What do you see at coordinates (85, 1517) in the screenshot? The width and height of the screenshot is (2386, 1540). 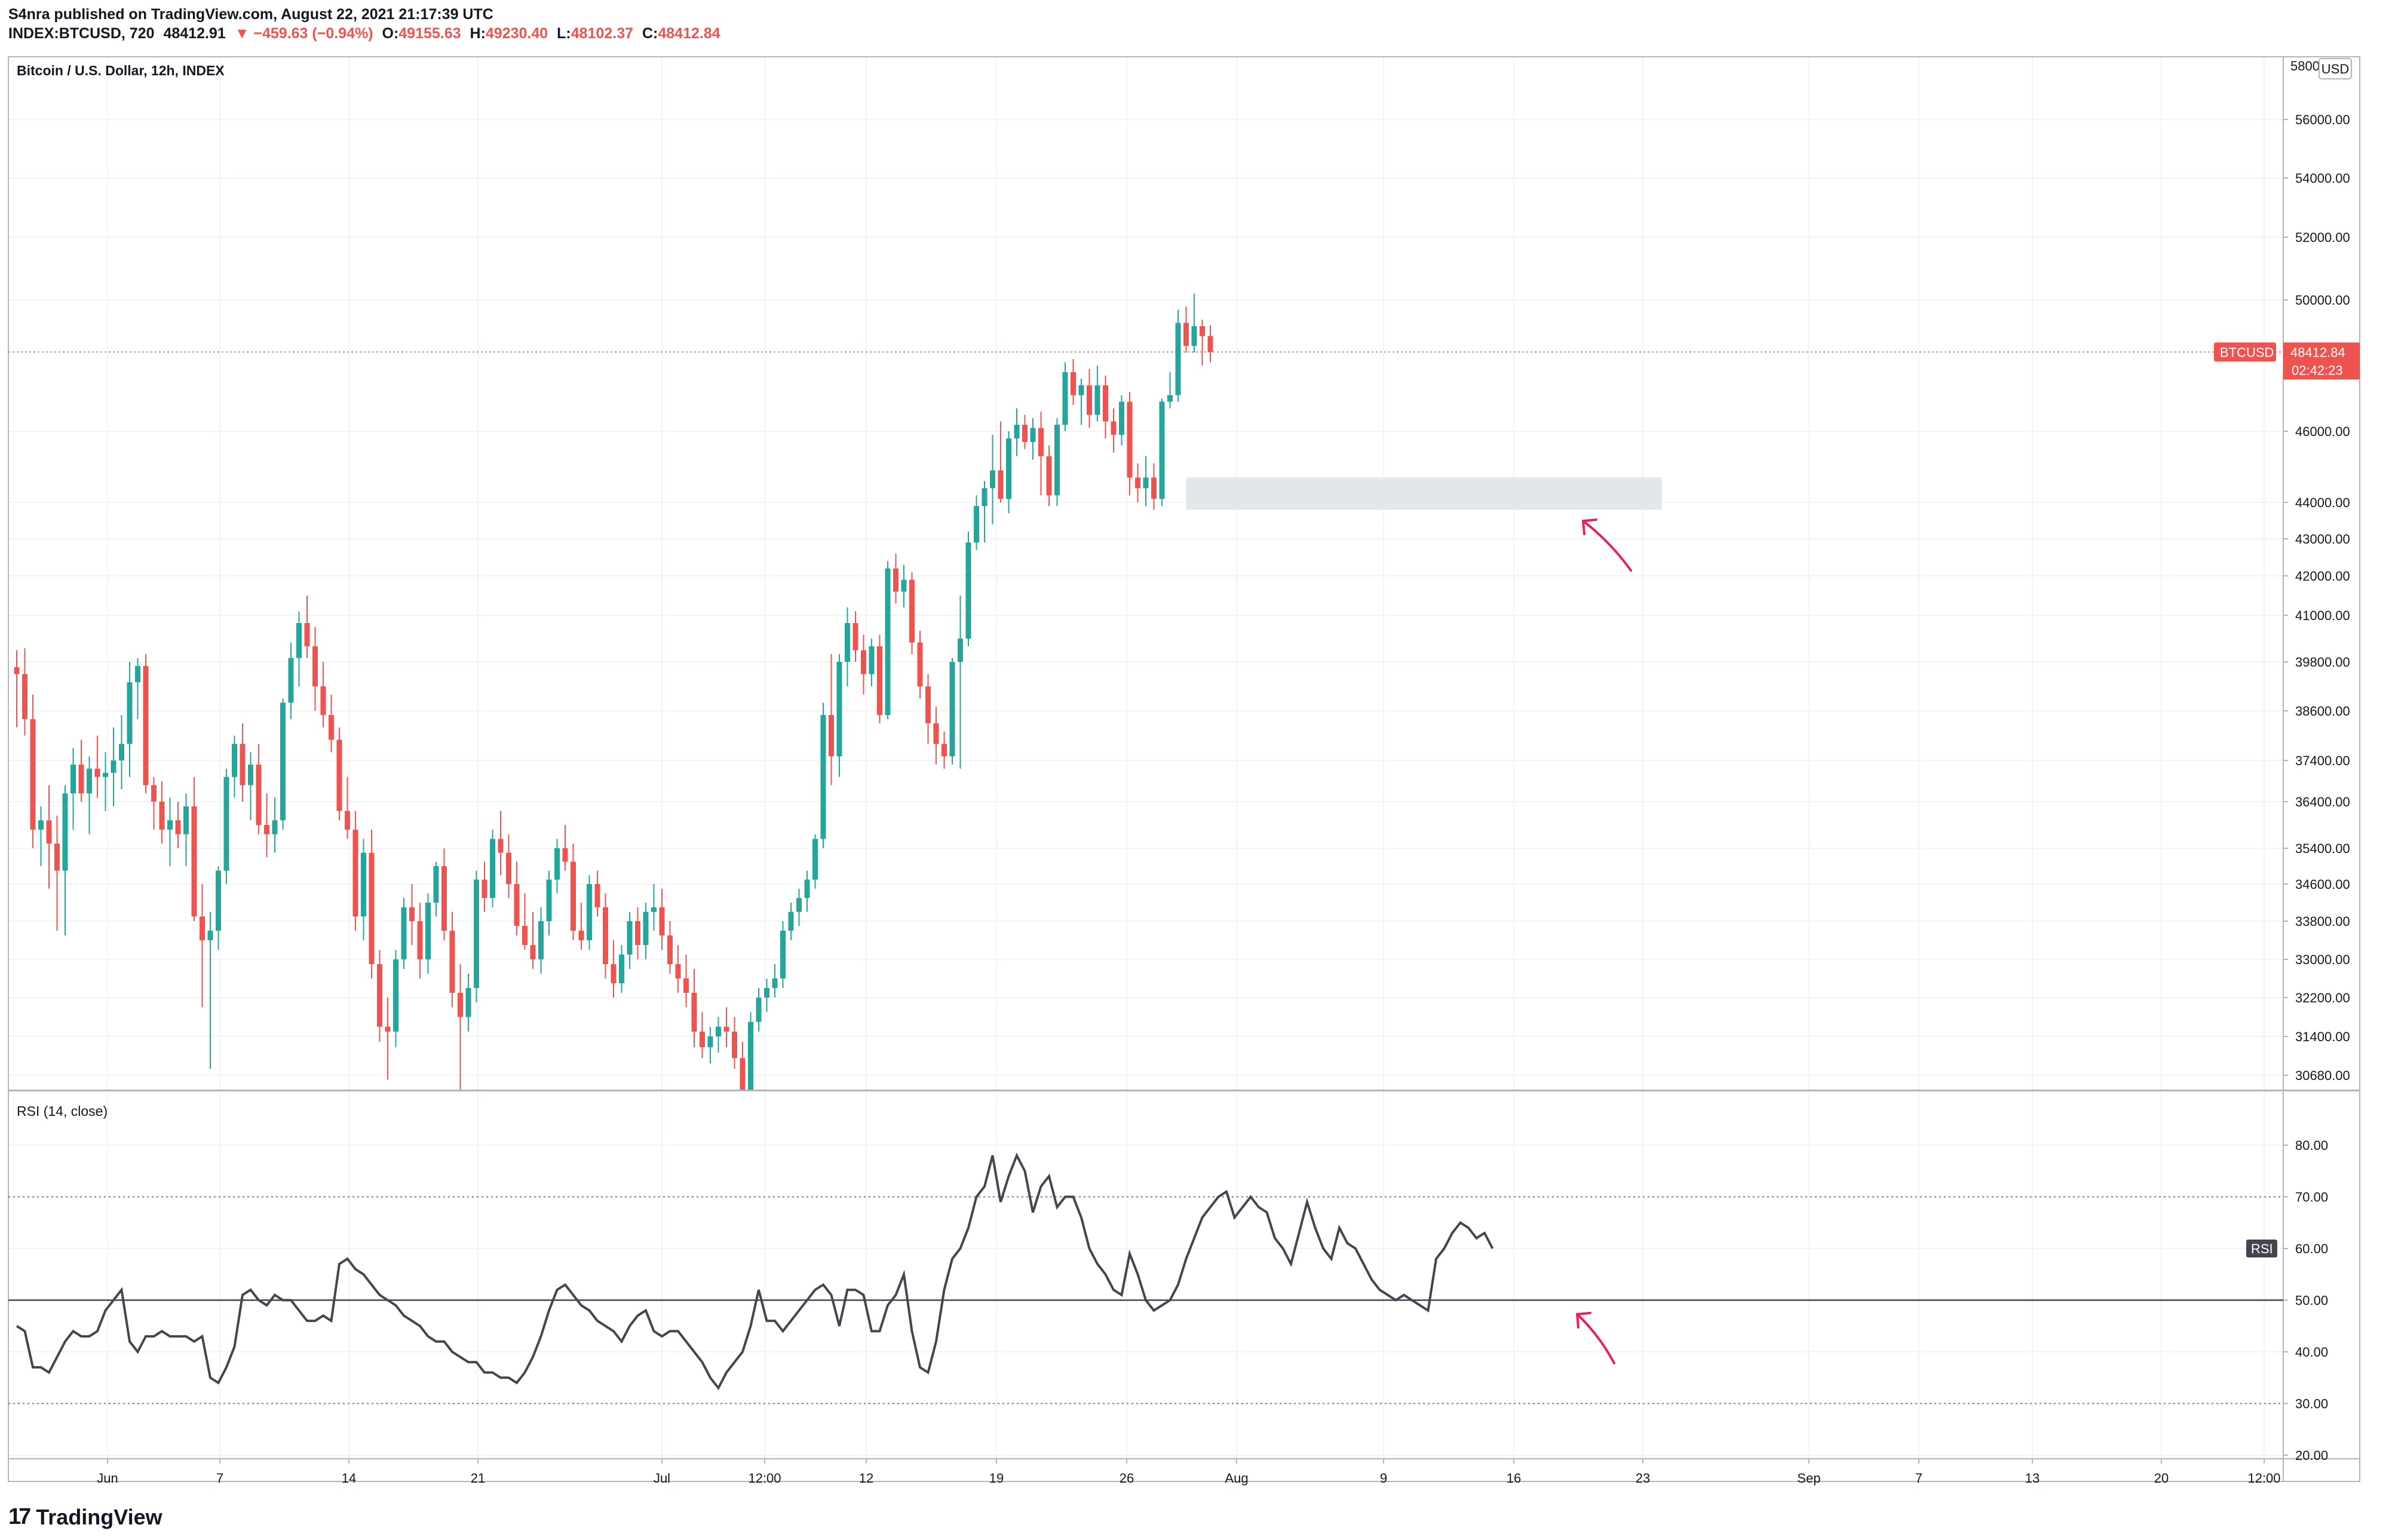 I see `tradingview-logo: 17 TradingView` at bounding box center [85, 1517].